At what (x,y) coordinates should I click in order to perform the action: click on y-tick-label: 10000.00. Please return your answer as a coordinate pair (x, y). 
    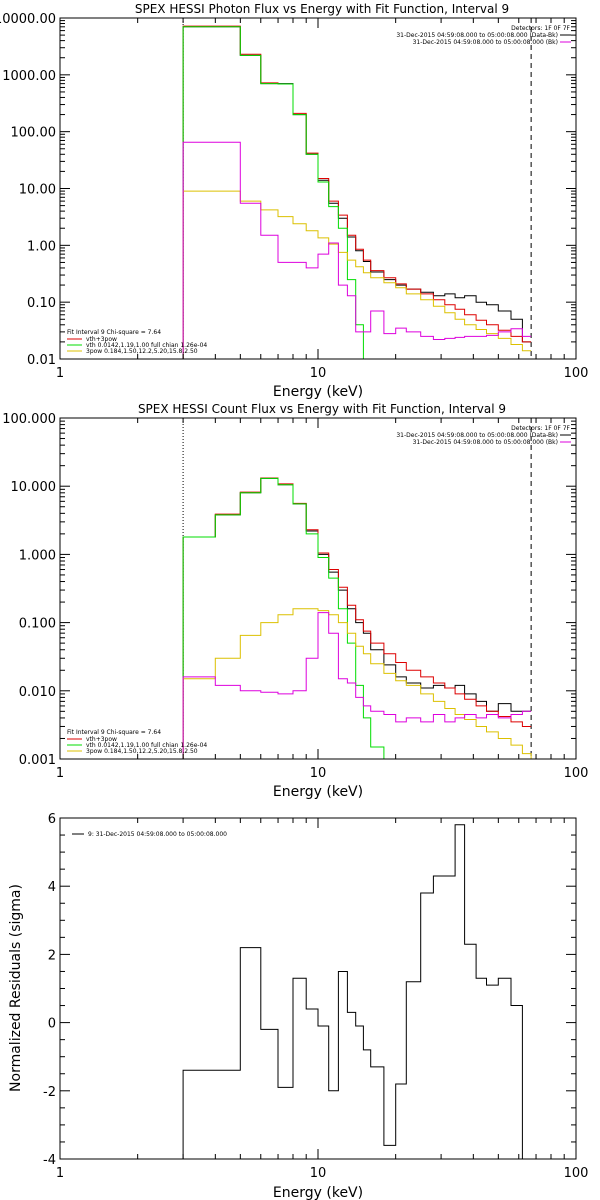
    Looking at the image, I should click on (28, 19).